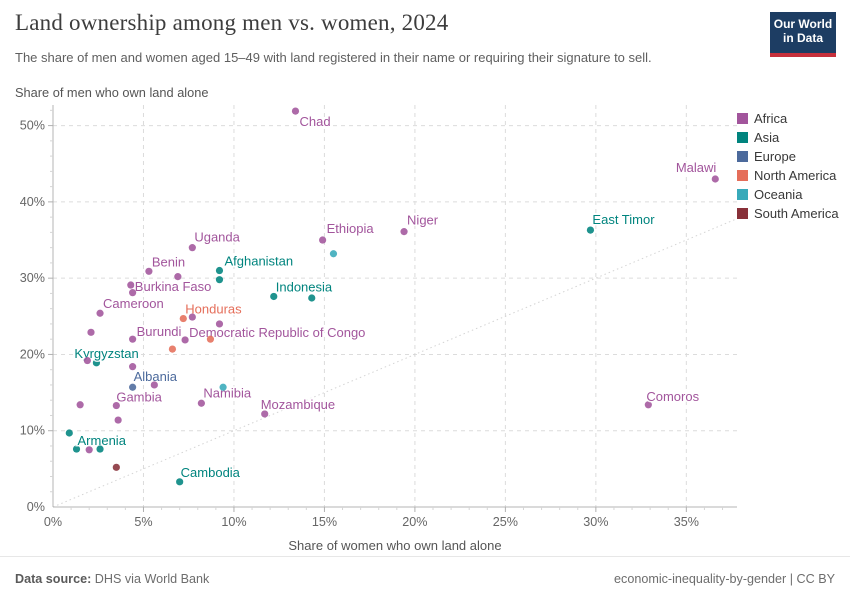 The height and width of the screenshot is (600, 850). What do you see at coordinates (590, 230) in the screenshot?
I see `data-point-east-timor` at bounding box center [590, 230].